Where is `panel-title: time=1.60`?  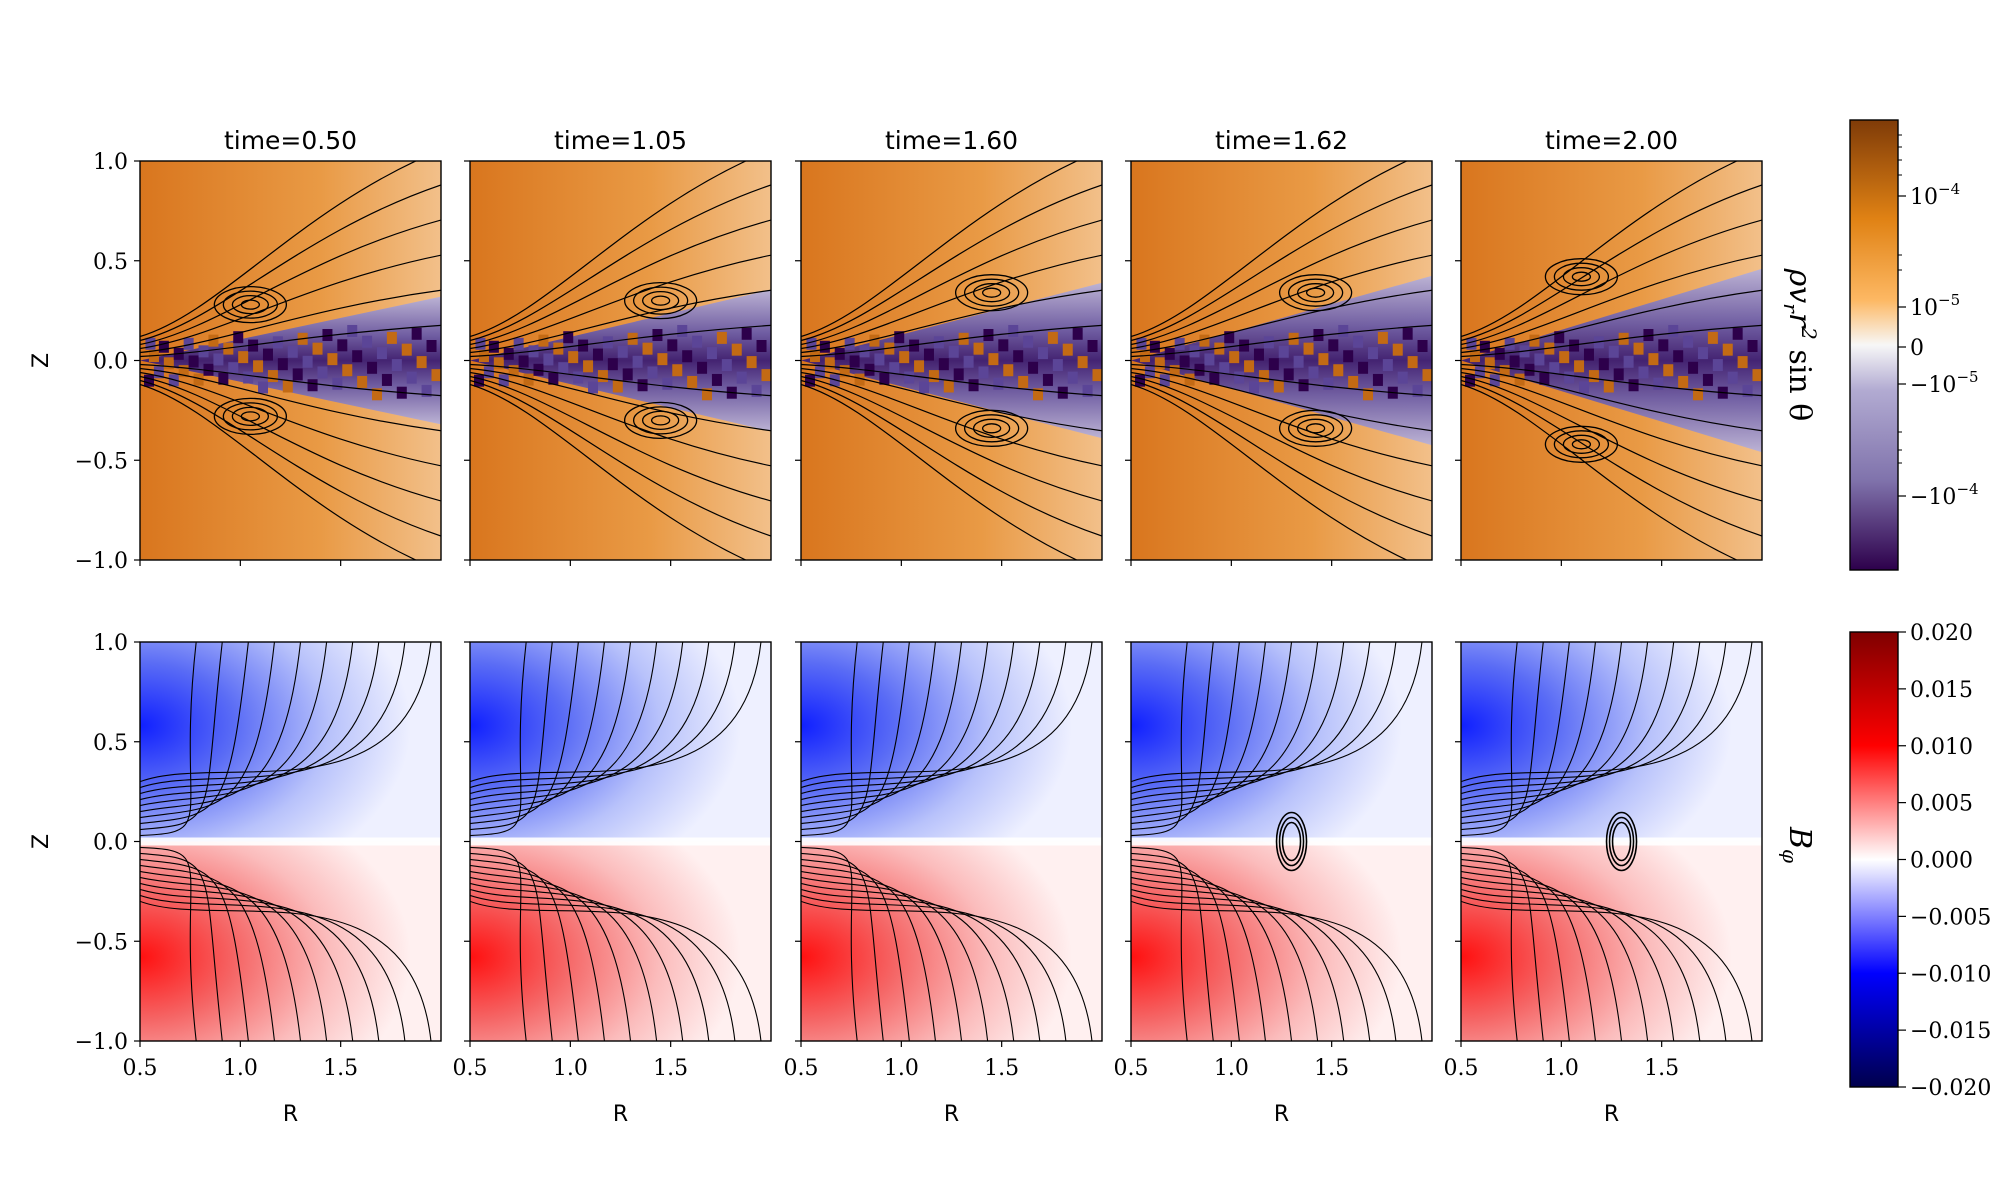 panel-title: time=1.60 is located at coordinates (951, 140).